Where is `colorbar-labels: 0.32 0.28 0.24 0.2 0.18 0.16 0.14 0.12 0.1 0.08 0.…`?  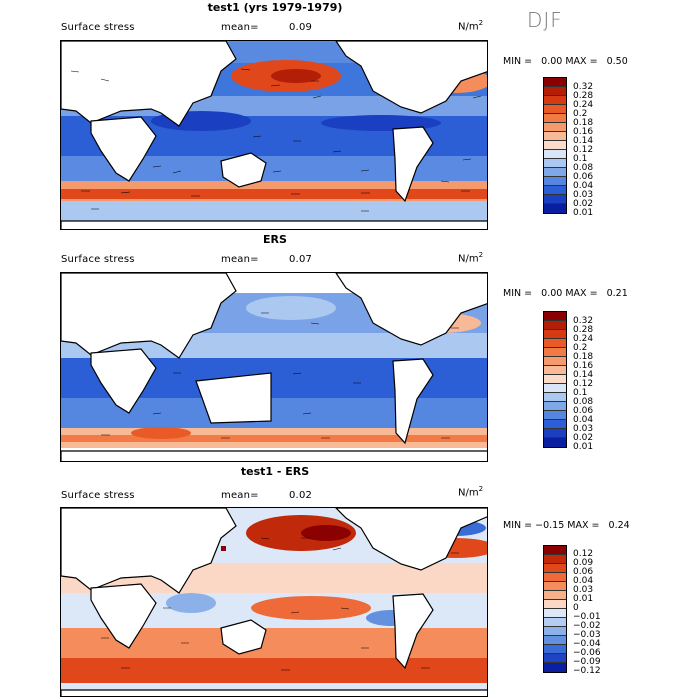
colorbar-labels: 0.32 0.28 0.24 0.2 0.18 0.16 0.14 0.12 0.1 0.08 0.… is located at coordinates (583, 150).